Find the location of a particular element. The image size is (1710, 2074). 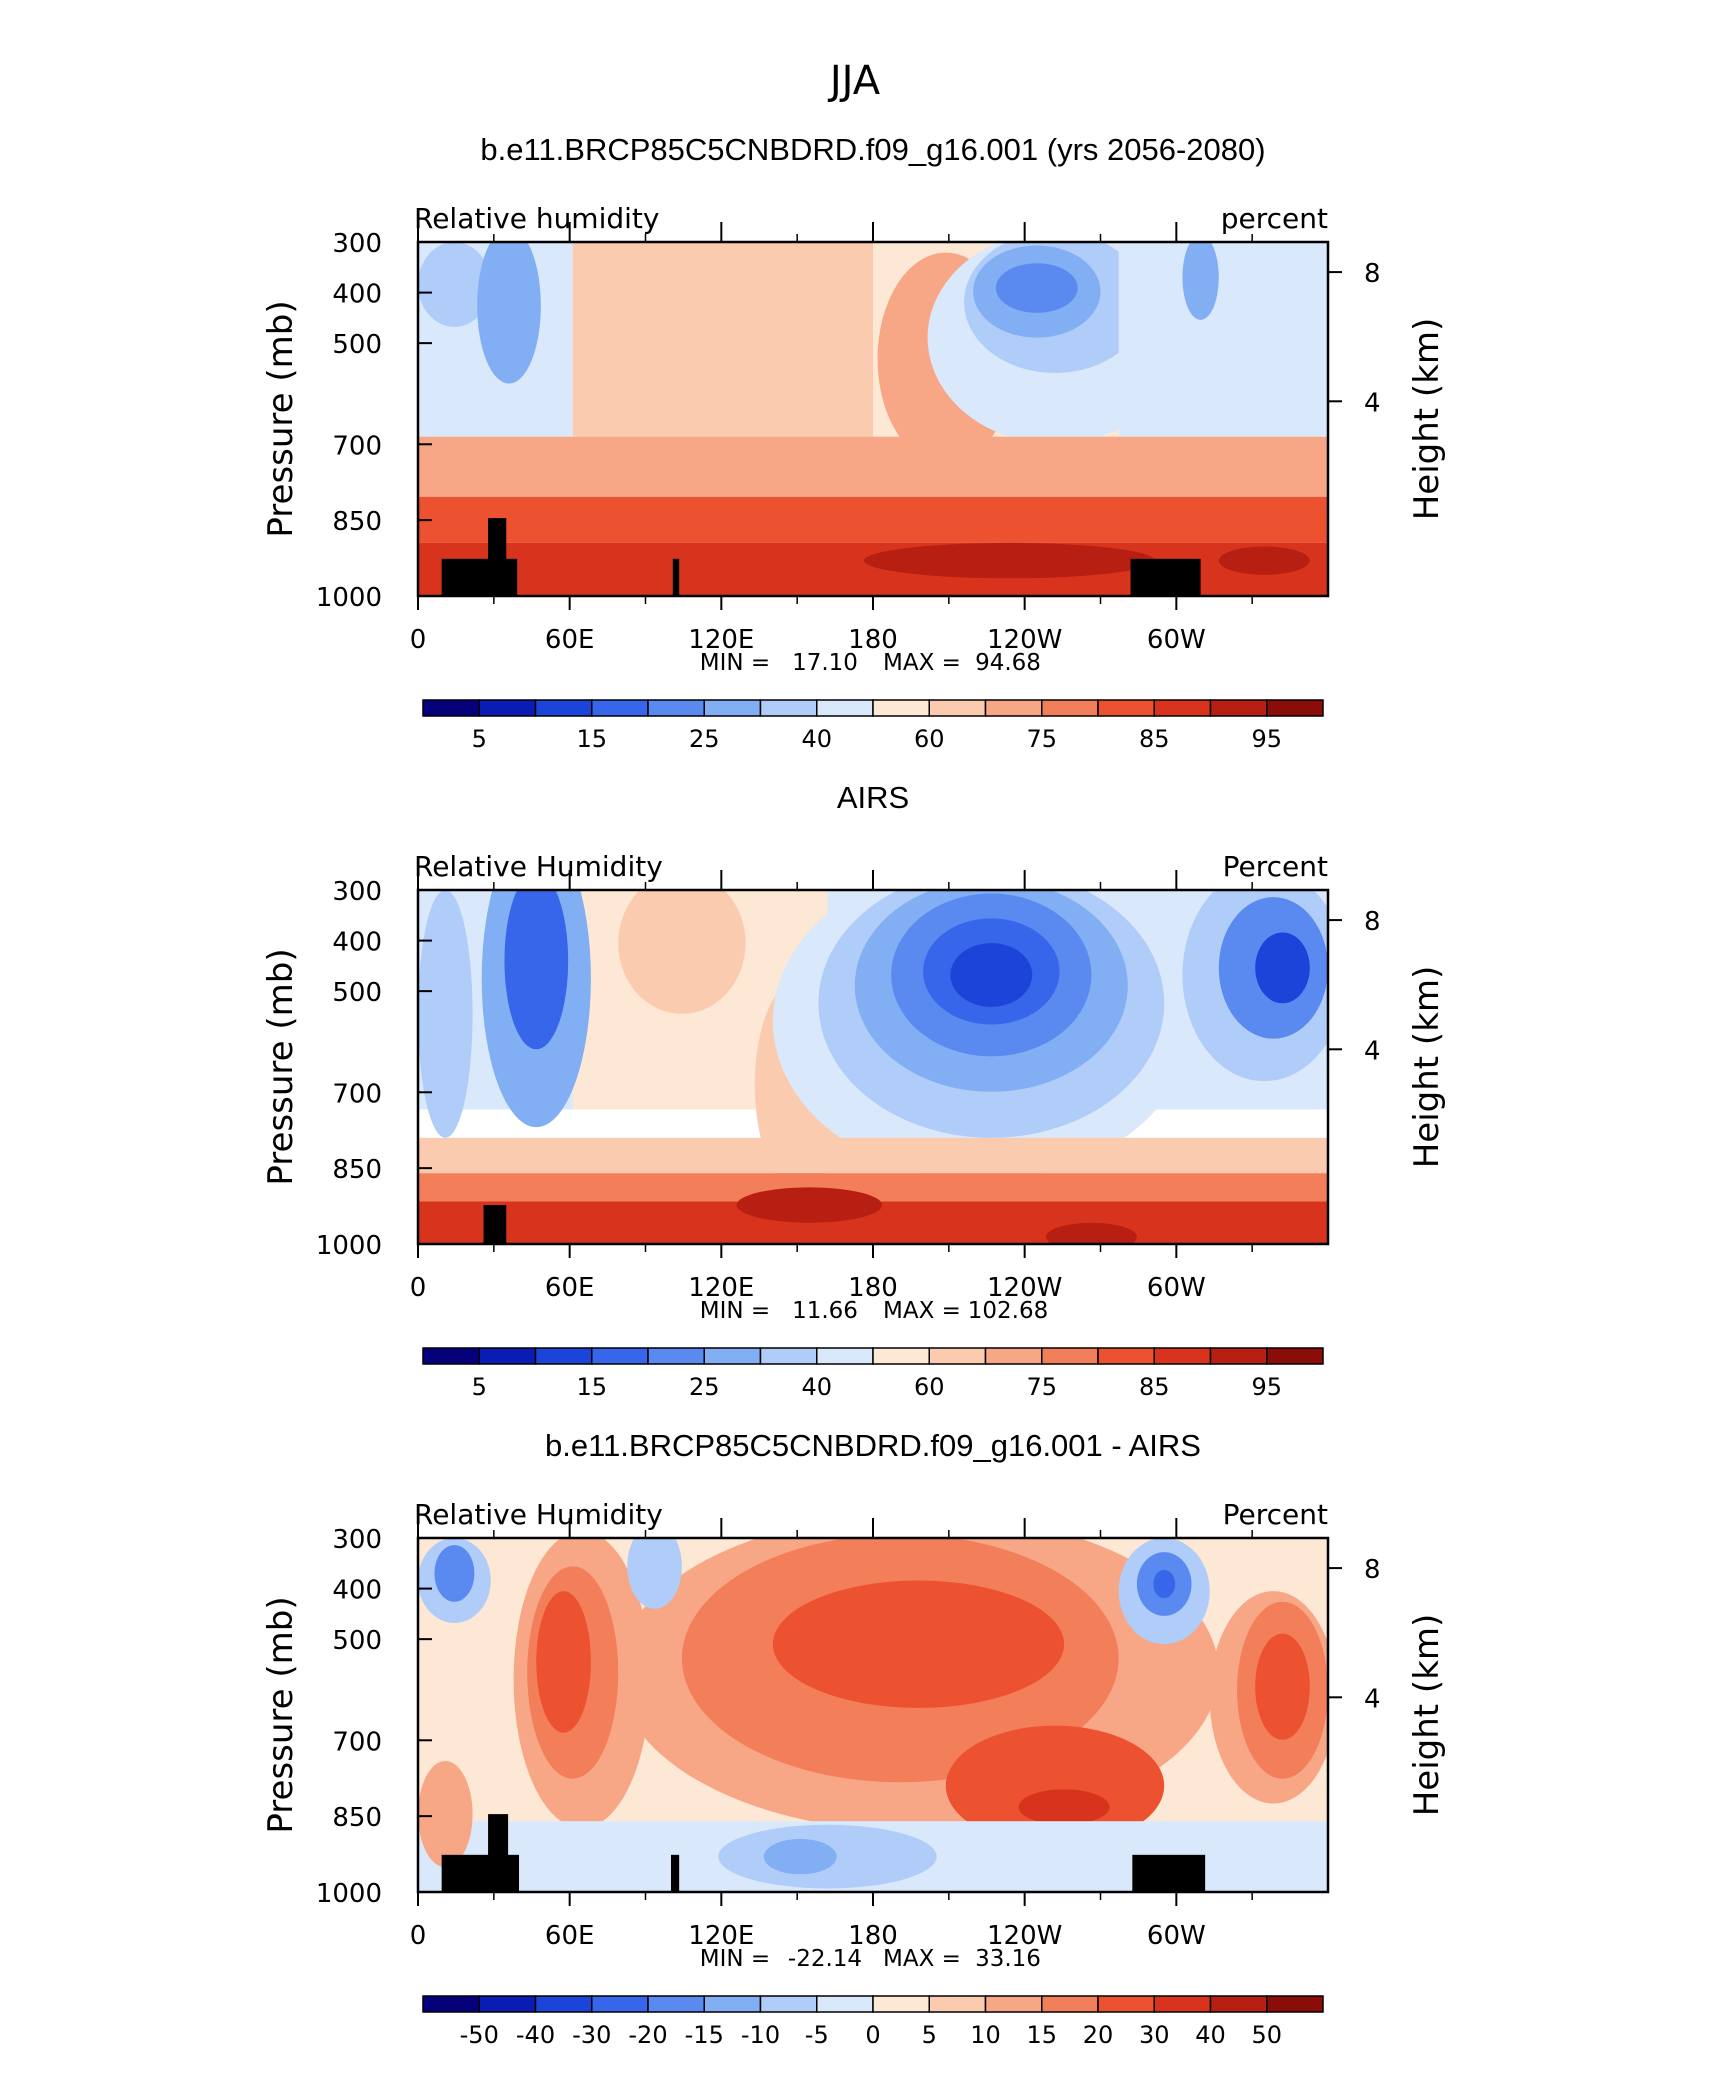

right-axis-label: Height (km) is located at coordinates (1427, 419).